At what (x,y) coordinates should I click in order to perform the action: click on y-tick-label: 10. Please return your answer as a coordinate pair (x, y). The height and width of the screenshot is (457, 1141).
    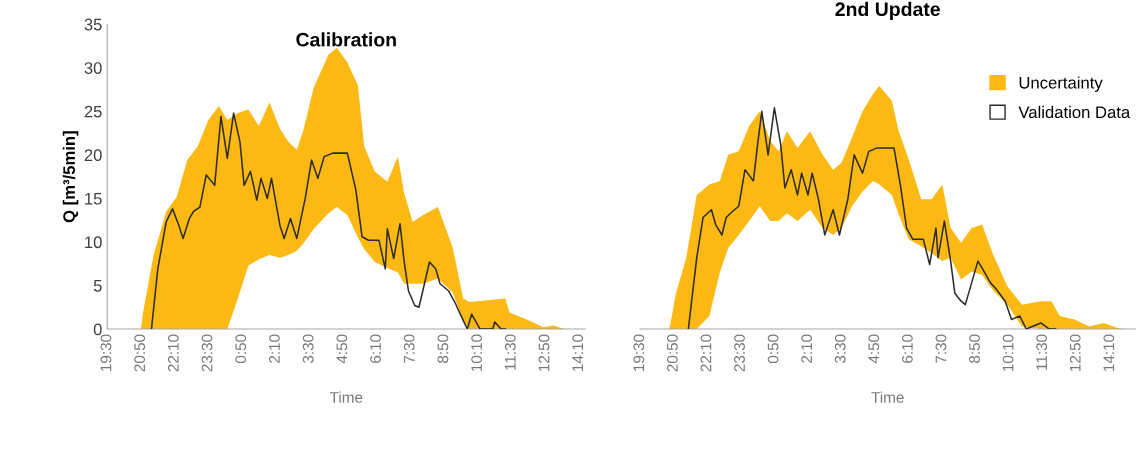
    Looking at the image, I should click on (93, 242).